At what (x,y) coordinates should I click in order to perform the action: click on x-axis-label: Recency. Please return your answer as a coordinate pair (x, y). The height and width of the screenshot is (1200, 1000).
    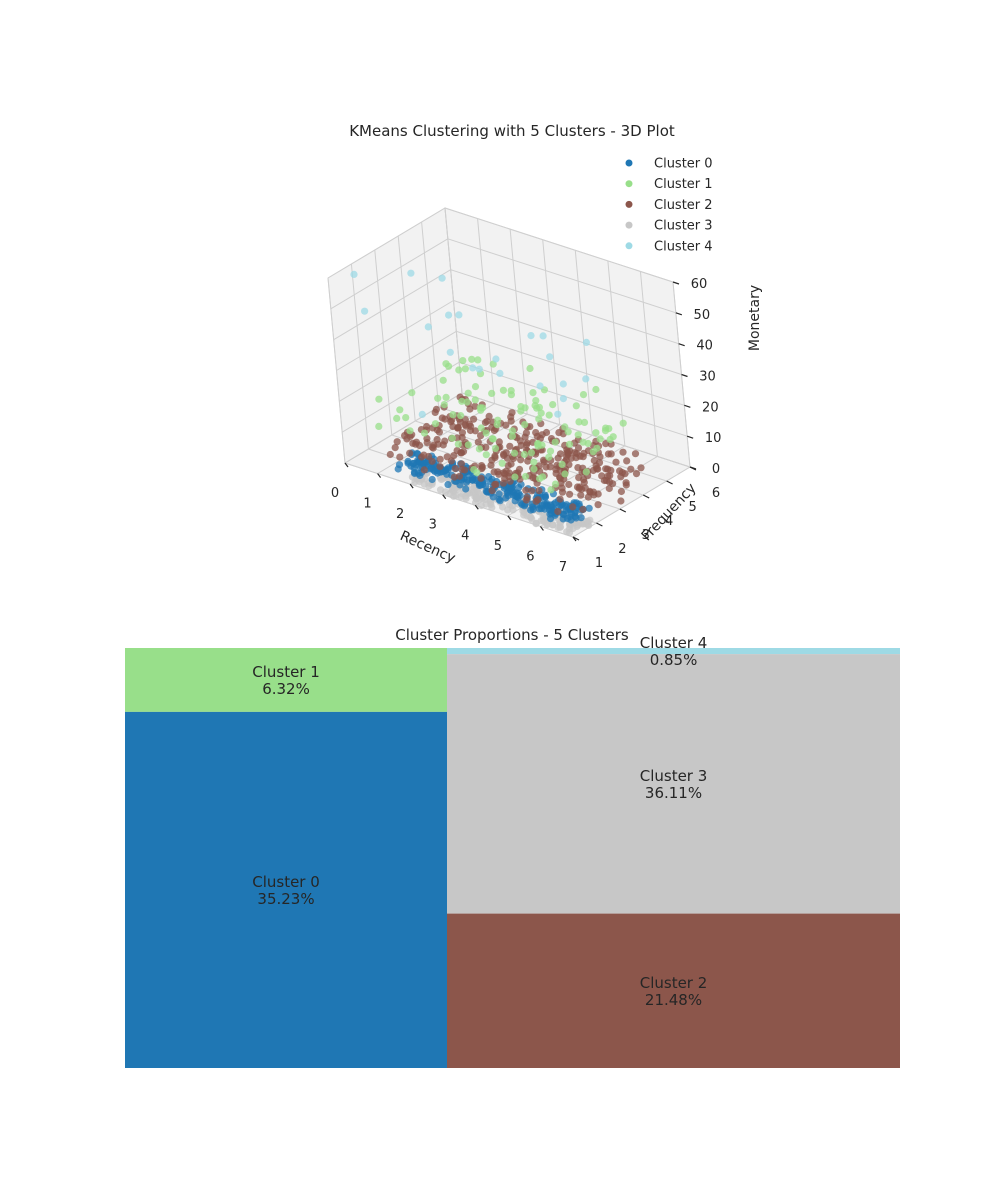
    Looking at the image, I should click on (427, 547).